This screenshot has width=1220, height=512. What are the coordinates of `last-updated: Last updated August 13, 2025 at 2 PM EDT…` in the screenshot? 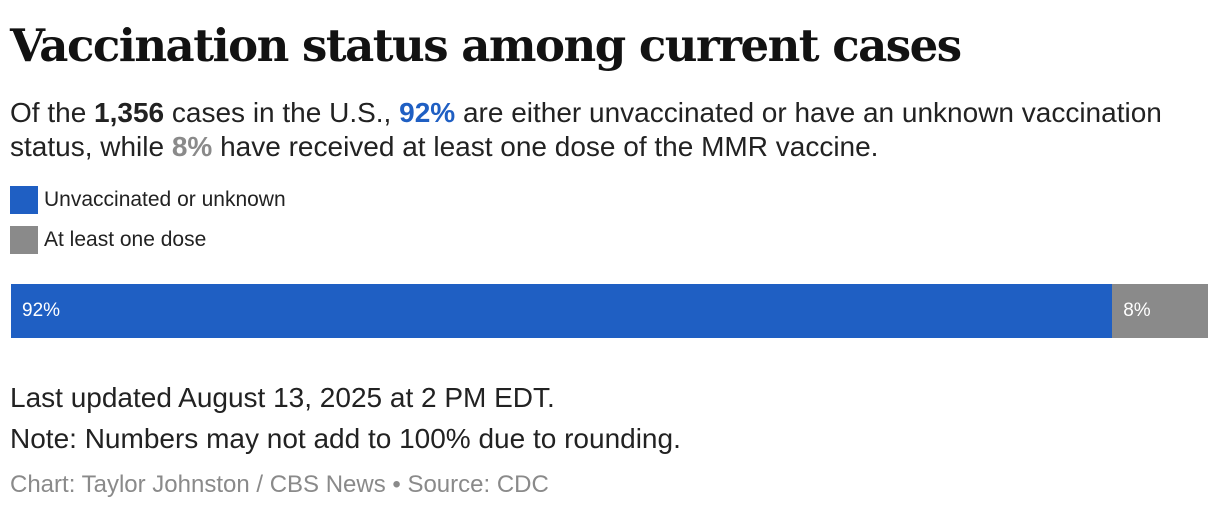 It's located at (282, 397).